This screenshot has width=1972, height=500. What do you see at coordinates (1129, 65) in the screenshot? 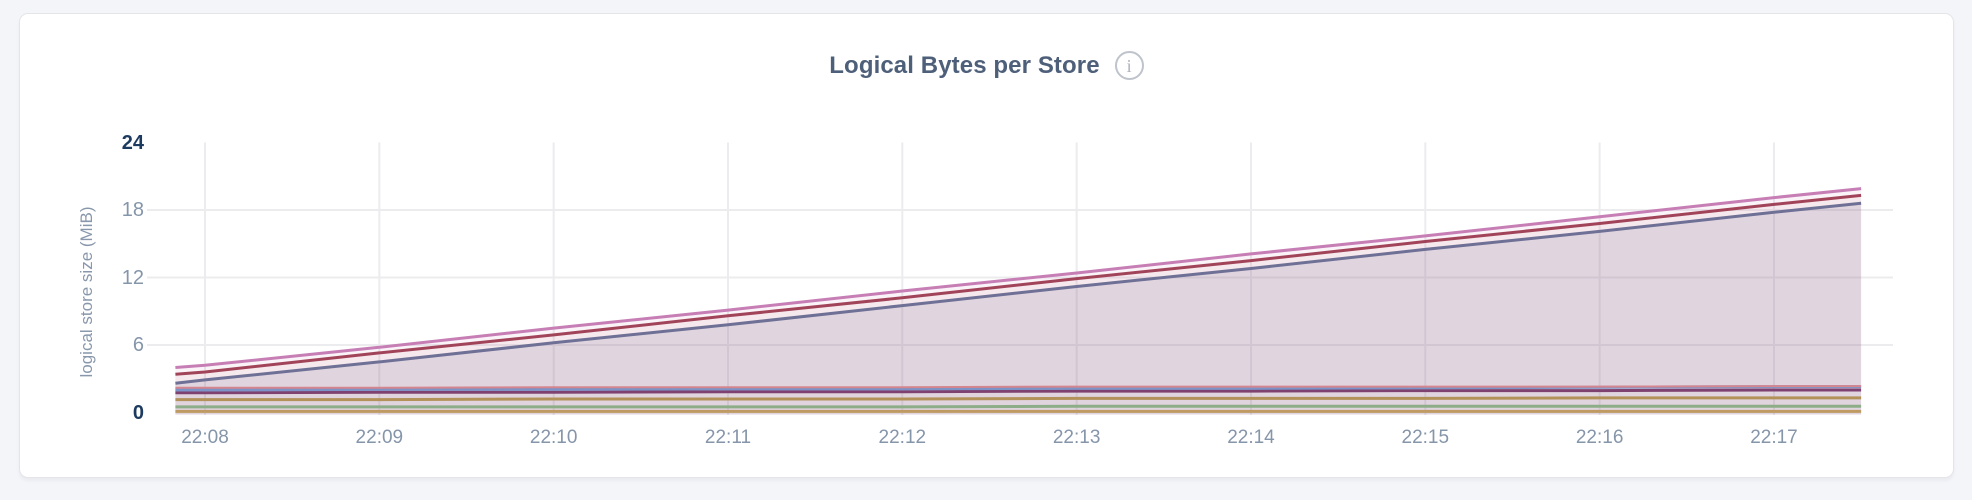
I see `info-icon: i` at bounding box center [1129, 65].